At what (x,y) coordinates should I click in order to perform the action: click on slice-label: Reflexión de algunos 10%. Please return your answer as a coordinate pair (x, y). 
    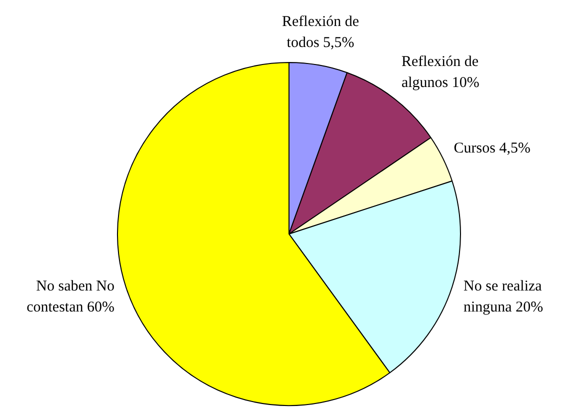
    Looking at the image, I should click on (440, 72).